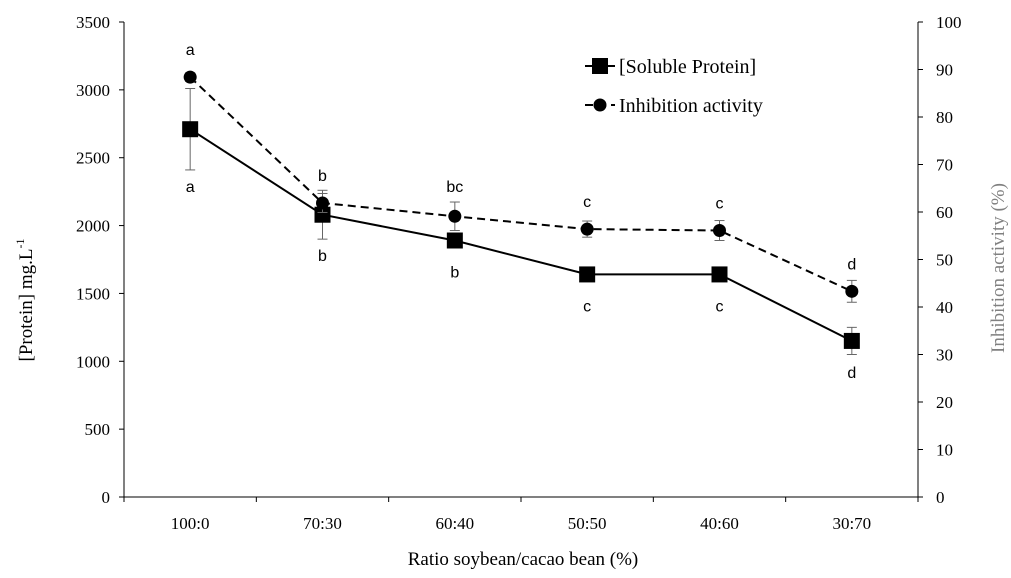 This screenshot has height=578, width=1011. What do you see at coordinates (600, 66) in the screenshot?
I see `legend-marker-square` at bounding box center [600, 66].